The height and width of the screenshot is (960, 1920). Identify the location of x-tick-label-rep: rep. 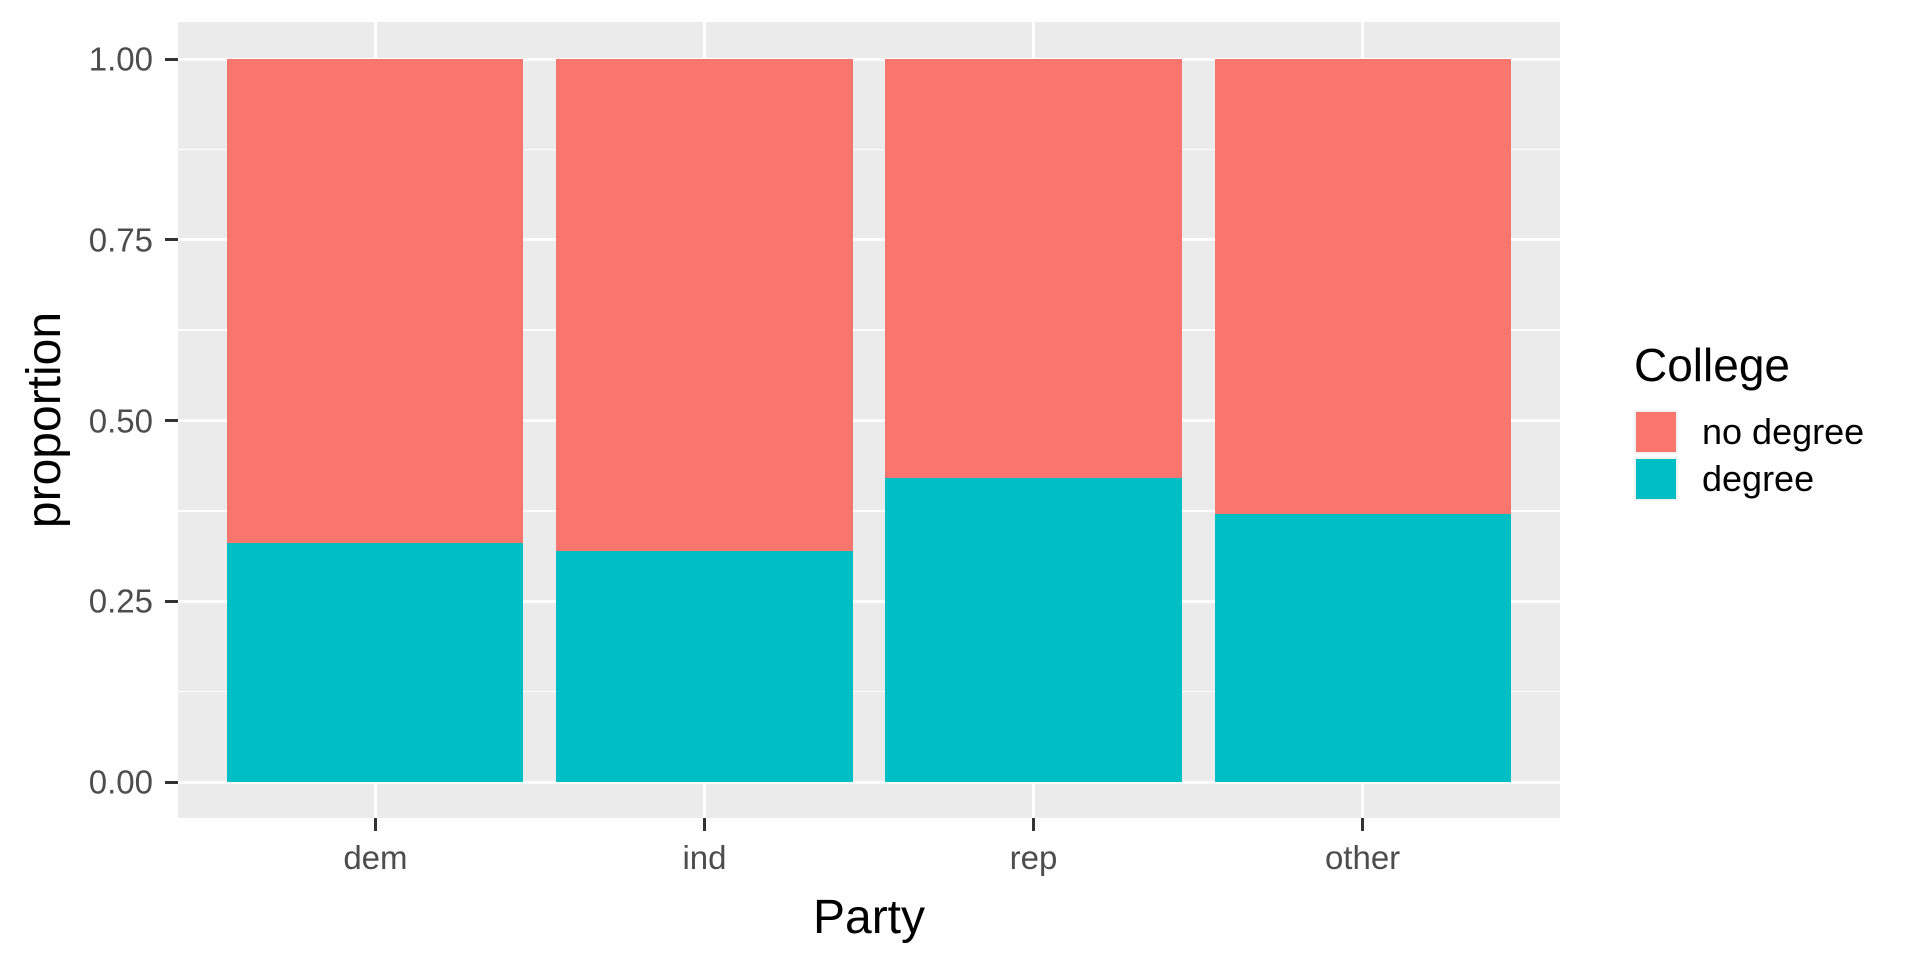
(1033, 857).